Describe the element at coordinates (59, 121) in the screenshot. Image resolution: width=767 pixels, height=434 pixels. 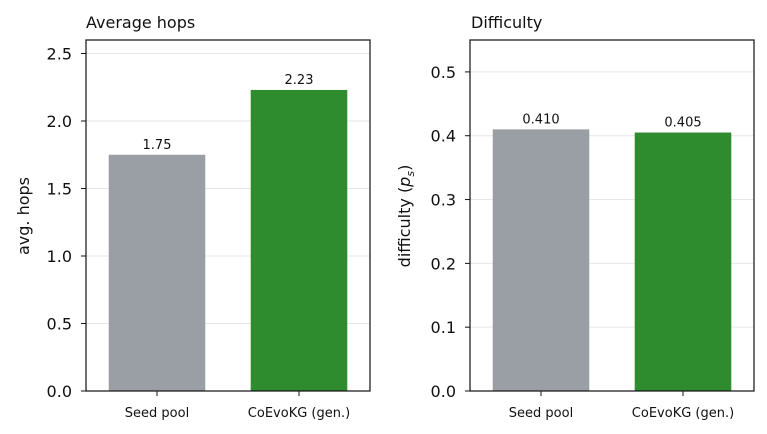
I see `y-tick-label: 2.0` at that location.